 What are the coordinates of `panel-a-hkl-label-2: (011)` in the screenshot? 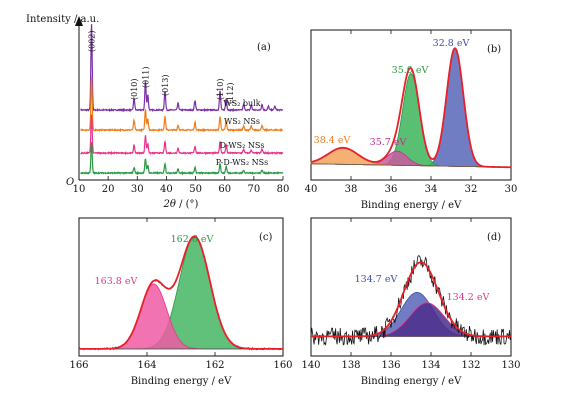 It's located at (145, 77).